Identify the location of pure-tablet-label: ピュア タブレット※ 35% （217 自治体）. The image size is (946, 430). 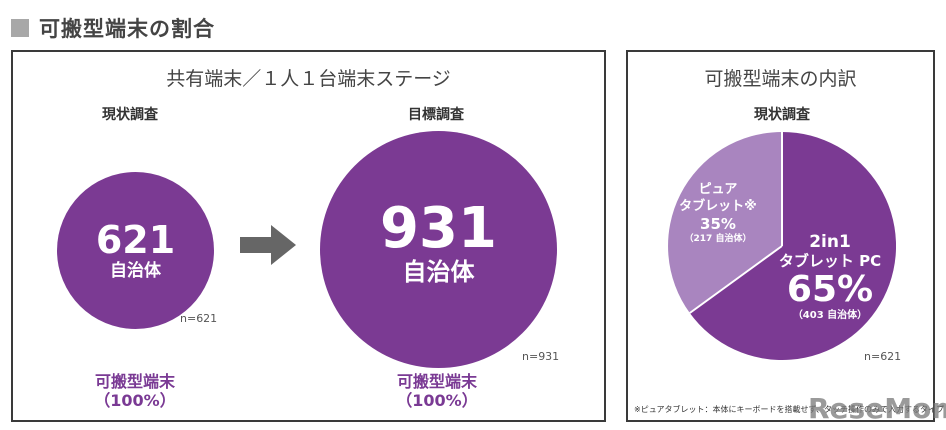
(718, 213).